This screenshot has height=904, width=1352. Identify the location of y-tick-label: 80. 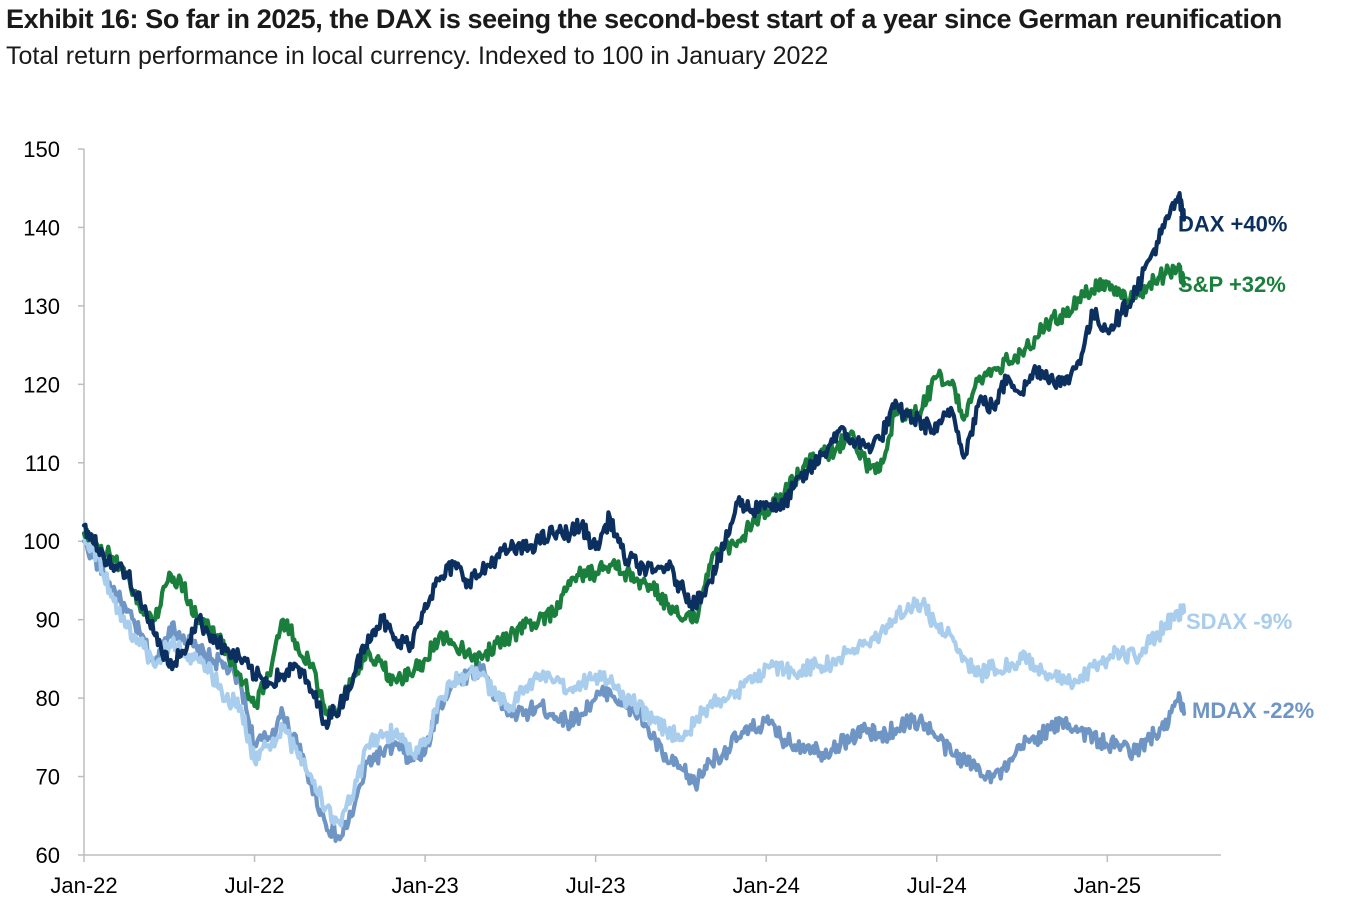
(48, 698).